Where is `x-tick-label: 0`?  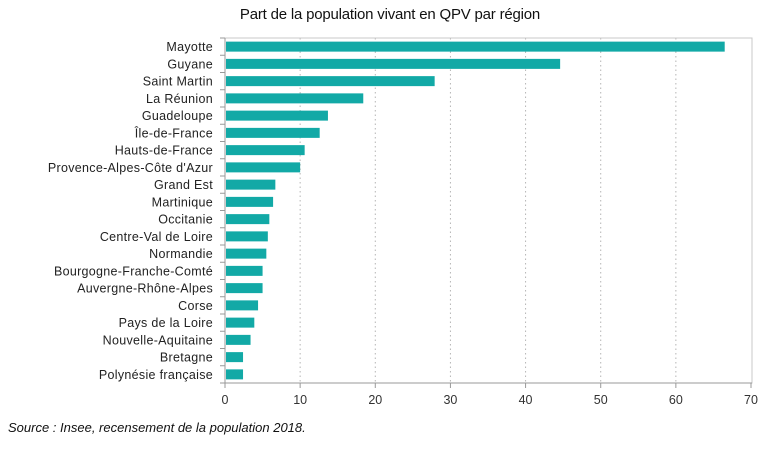 x-tick-label: 0 is located at coordinates (225, 400).